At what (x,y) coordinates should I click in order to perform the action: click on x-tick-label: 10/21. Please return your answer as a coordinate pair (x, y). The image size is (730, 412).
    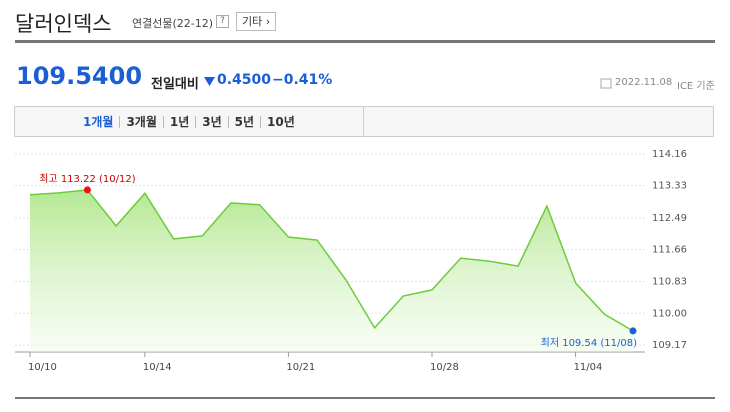
    Looking at the image, I should click on (300, 367).